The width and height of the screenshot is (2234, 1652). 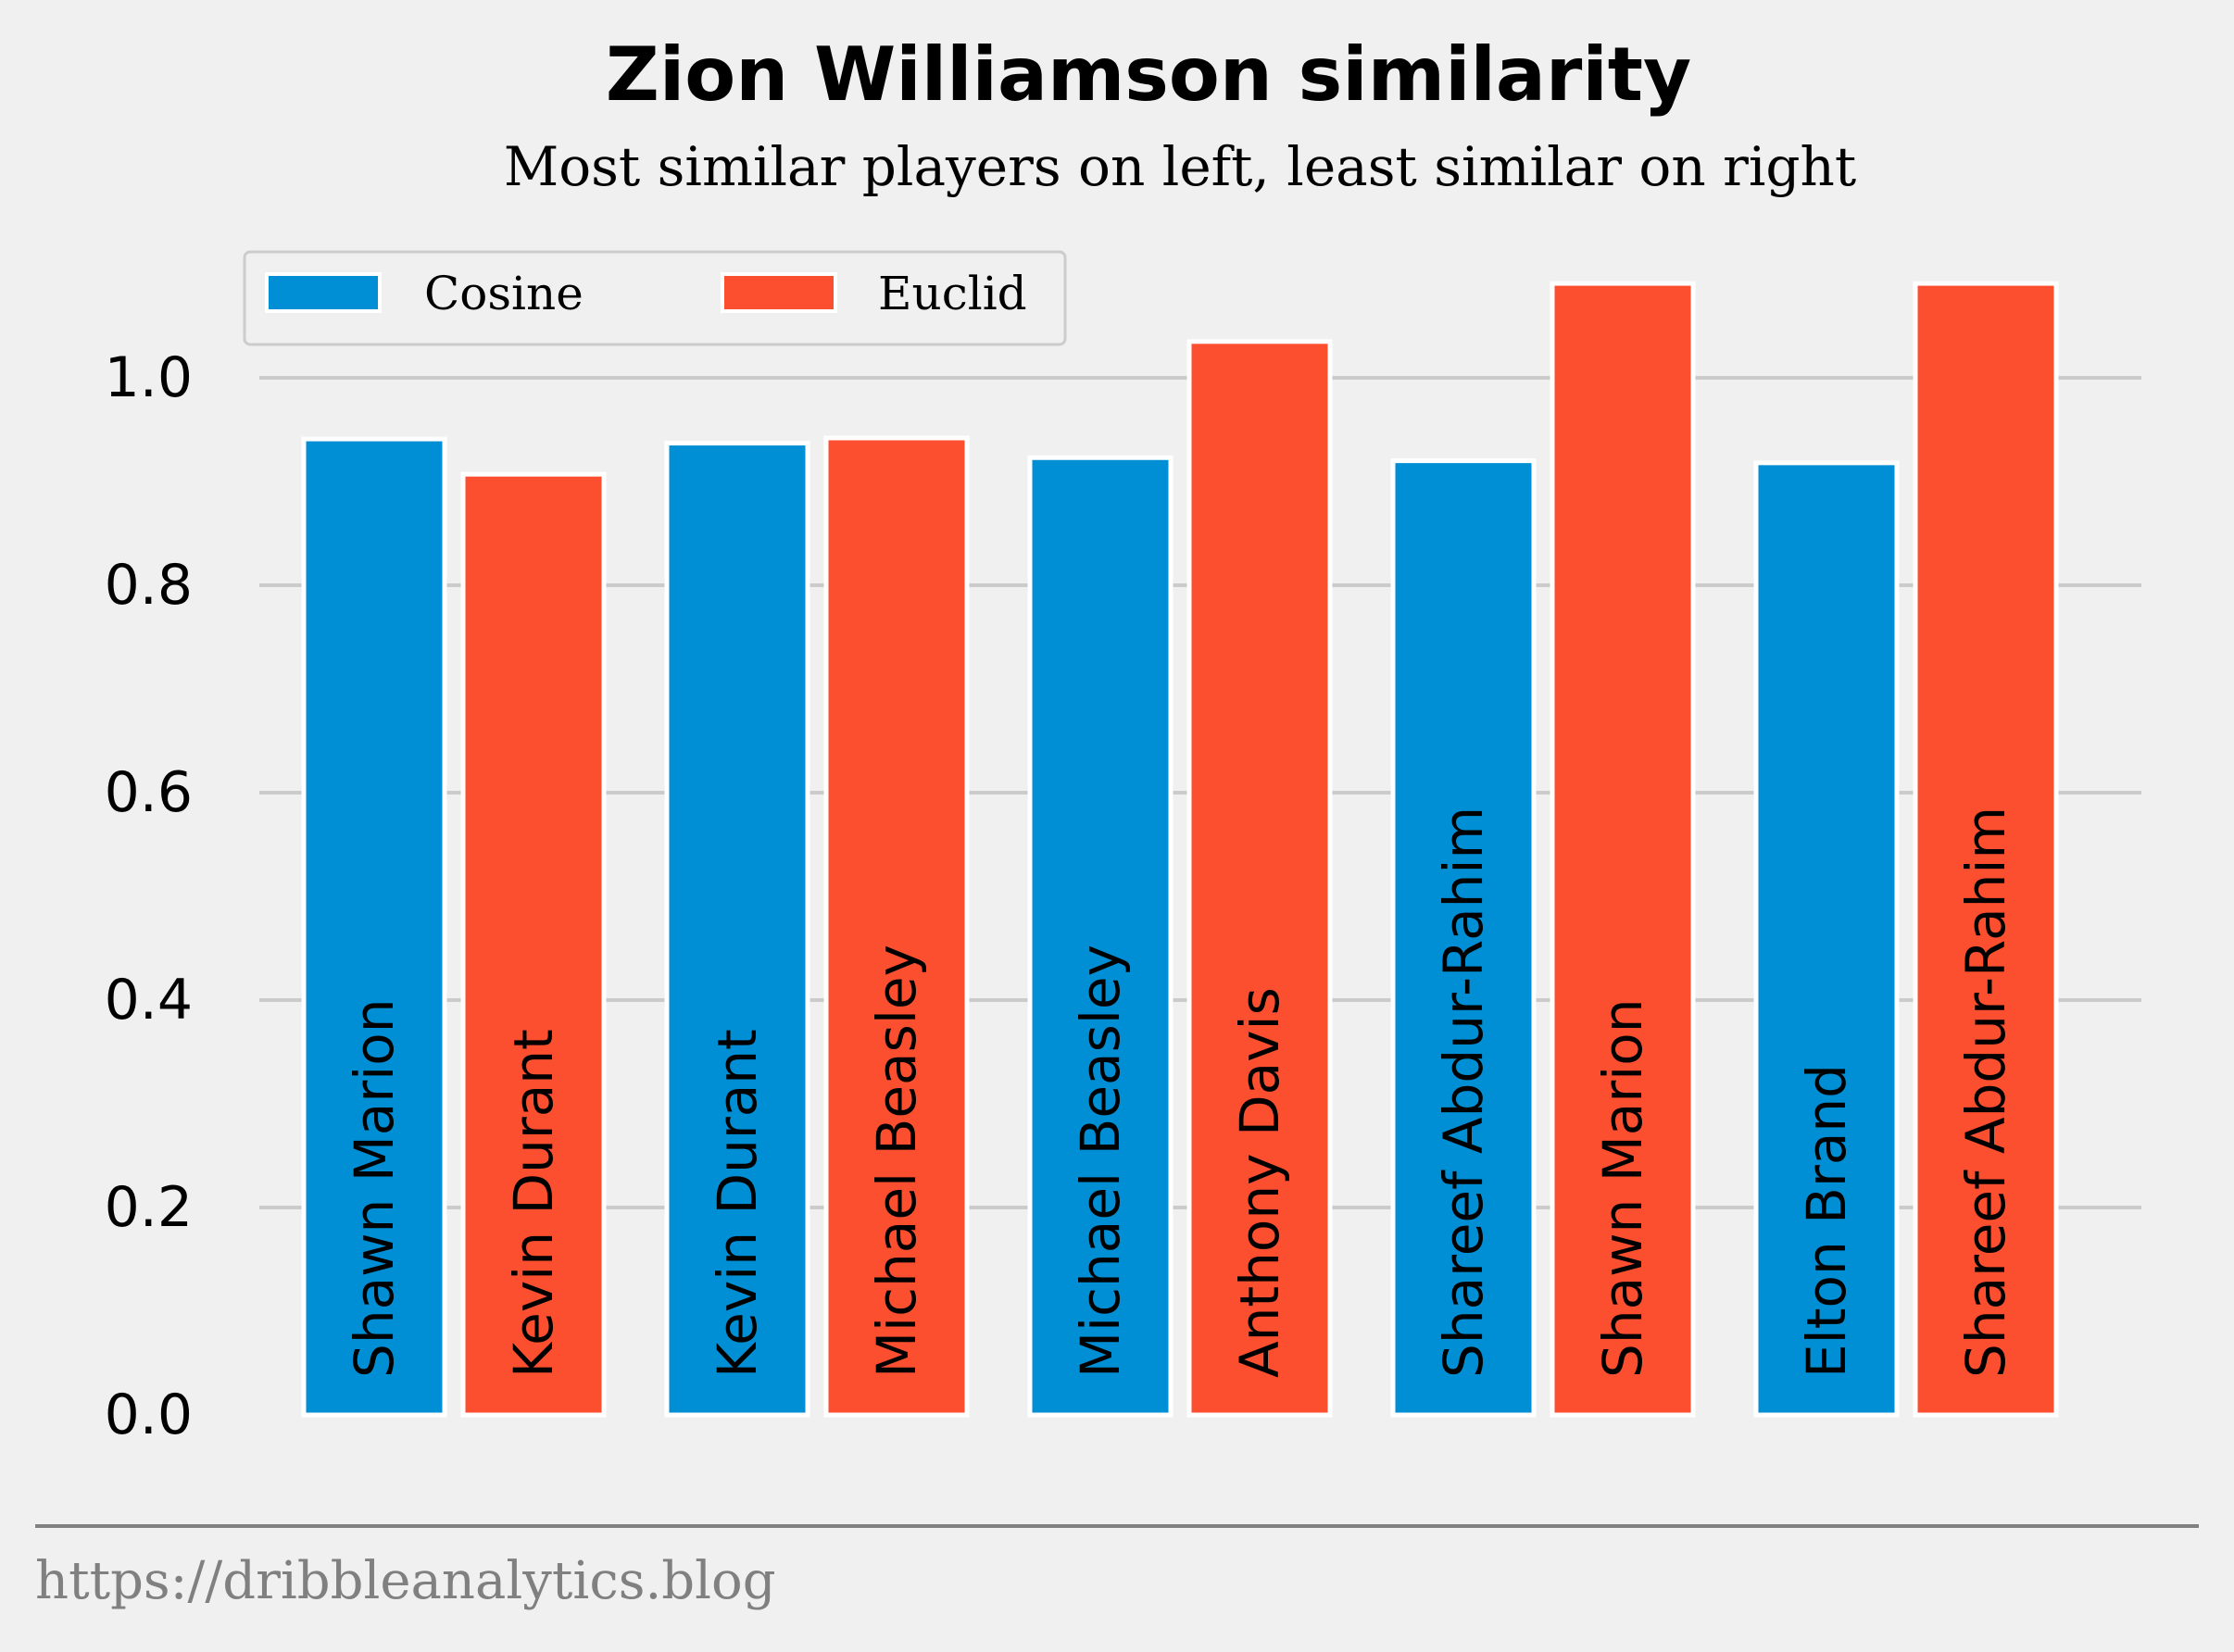 I want to click on y-tick-label: 1.0, so click(x=149, y=377).